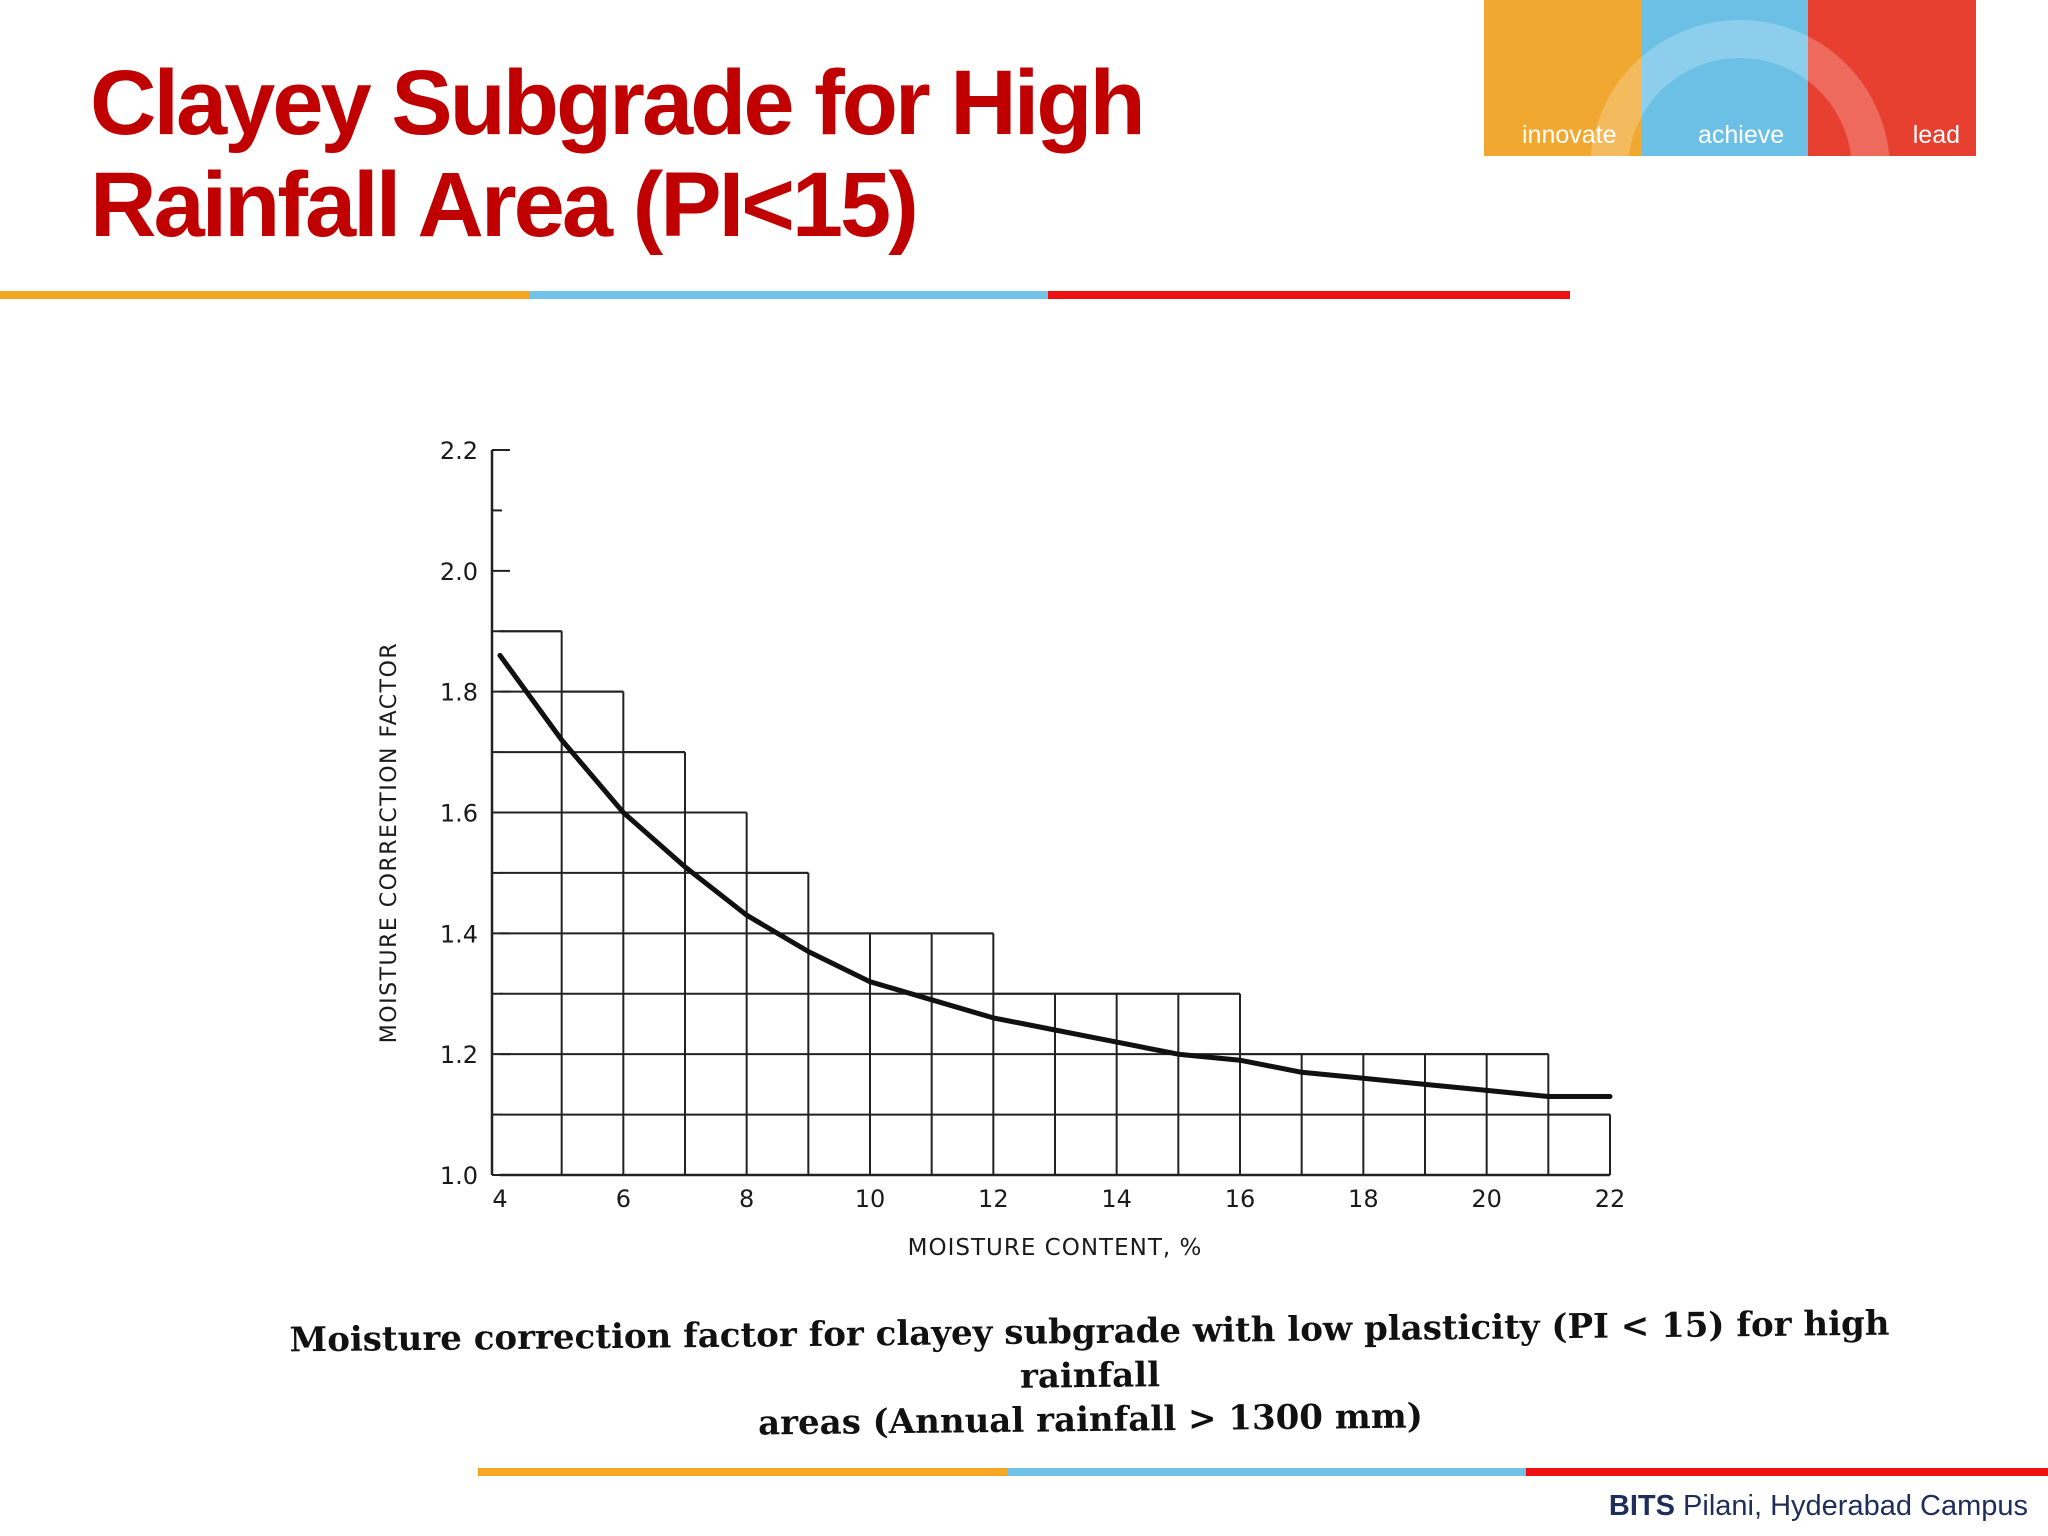 Image resolution: width=2048 pixels, height=1536 pixels. Describe the element at coordinates (746, 1199) in the screenshot. I see `x-tick-label: 8` at that location.